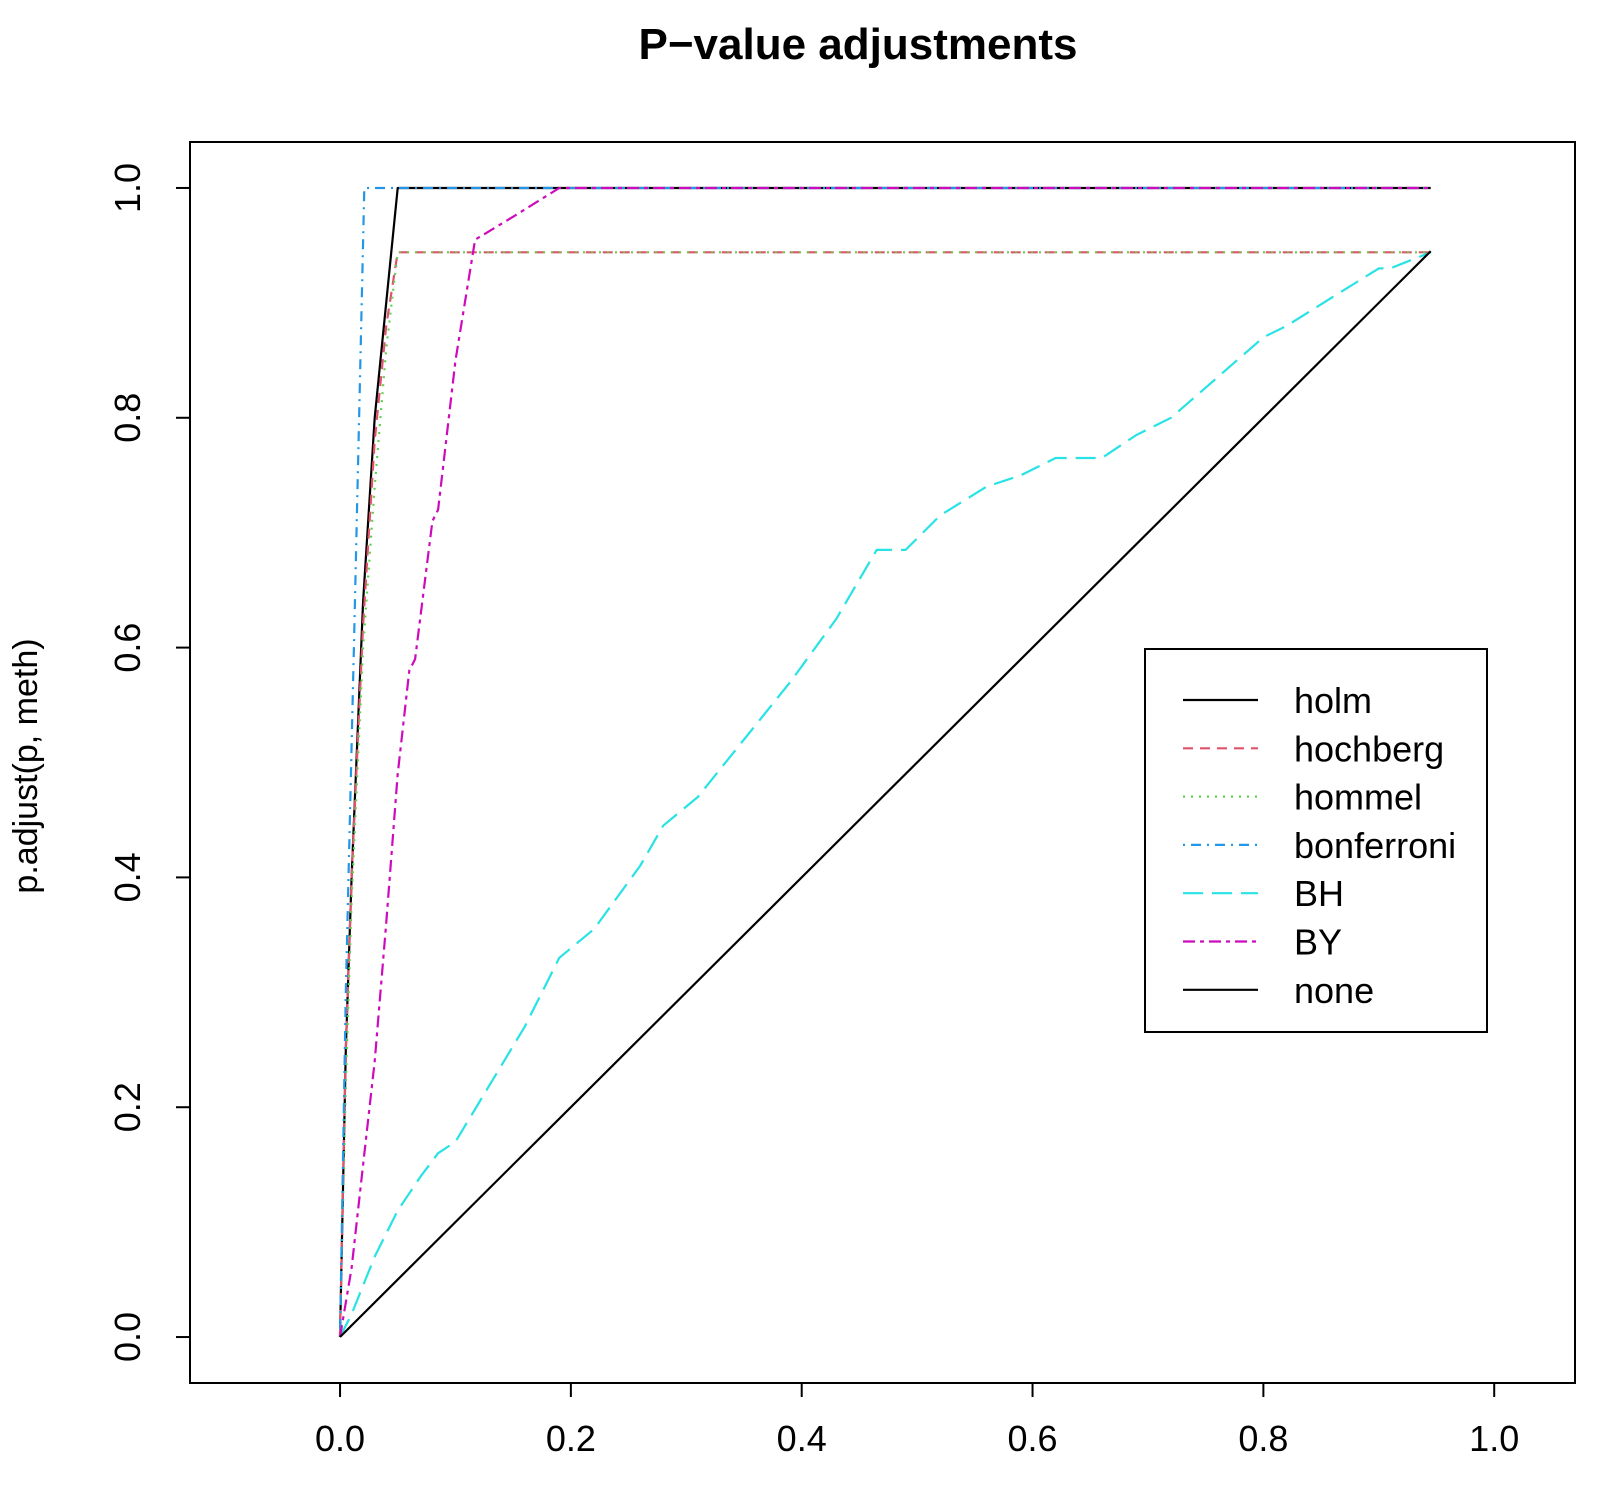 The height and width of the screenshot is (1498, 1607). I want to click on x-tick-label: 1.0, so click(1494, 1438).